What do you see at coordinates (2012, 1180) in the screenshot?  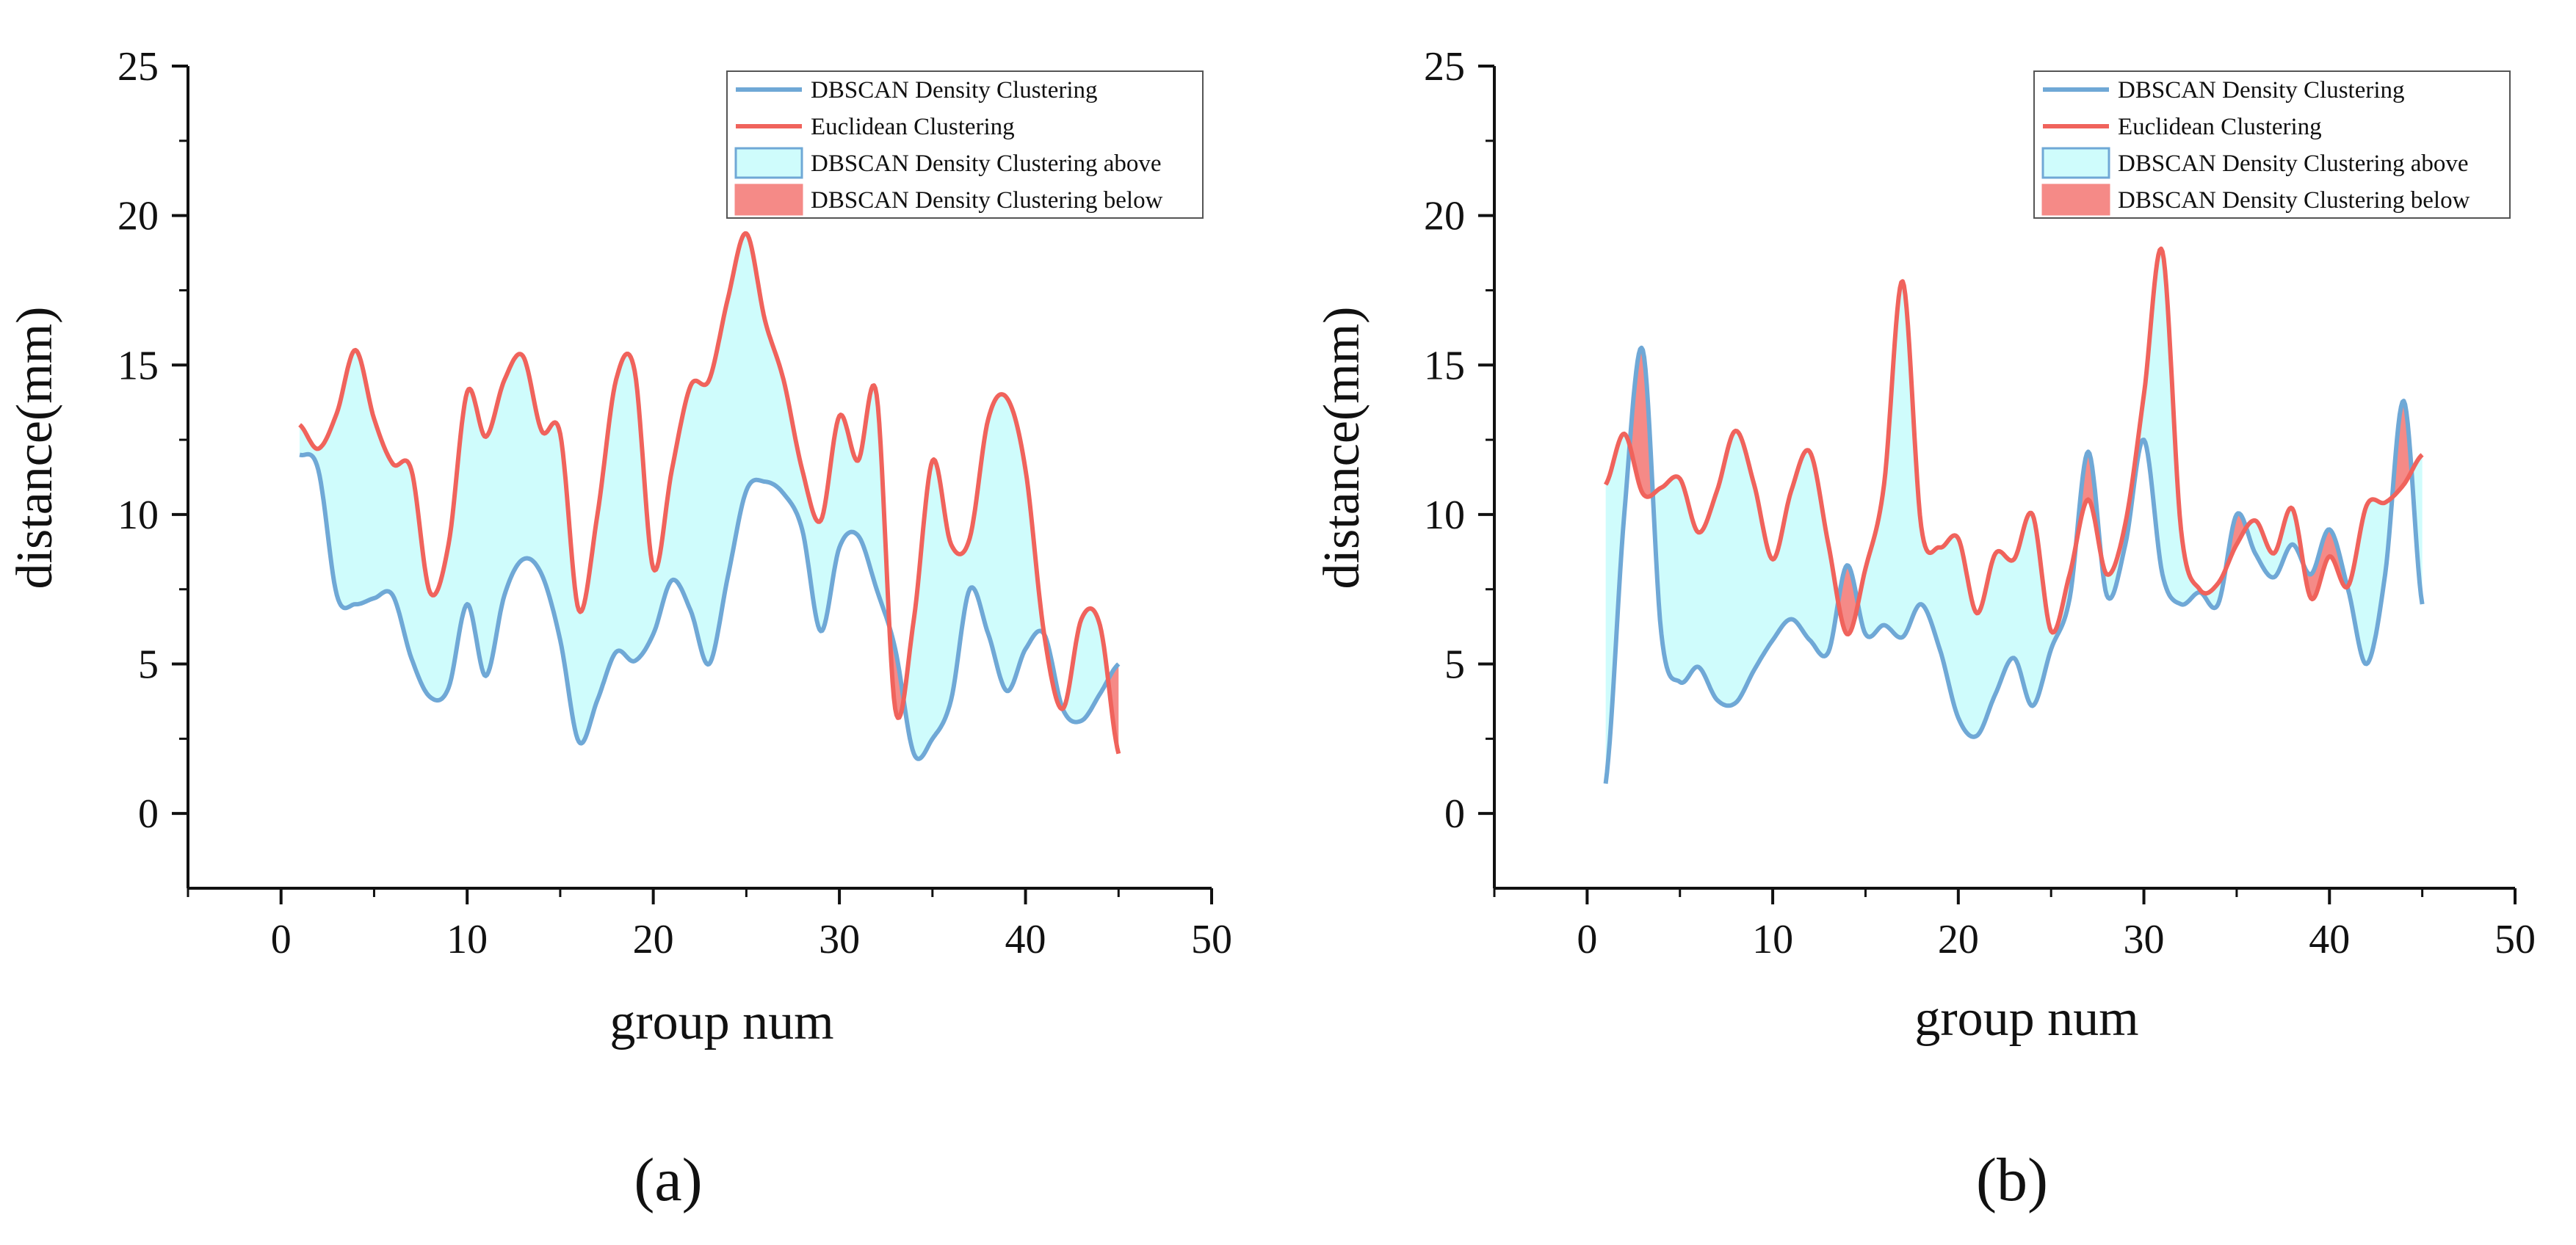 I see `panel-label: (b)` at bounding box center [2012, 1180].